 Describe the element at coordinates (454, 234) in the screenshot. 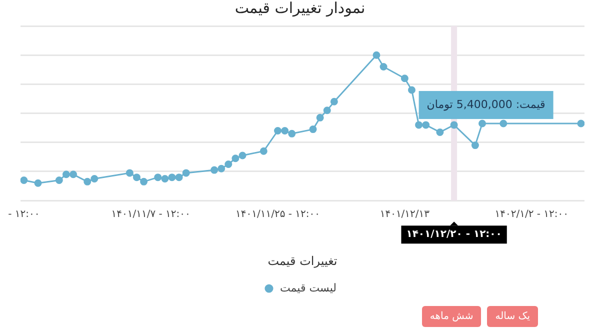

I see `ref-line-label: ۱۴۰۱/۱۲/۲۰ - ۱۲:۰۰` at that location.